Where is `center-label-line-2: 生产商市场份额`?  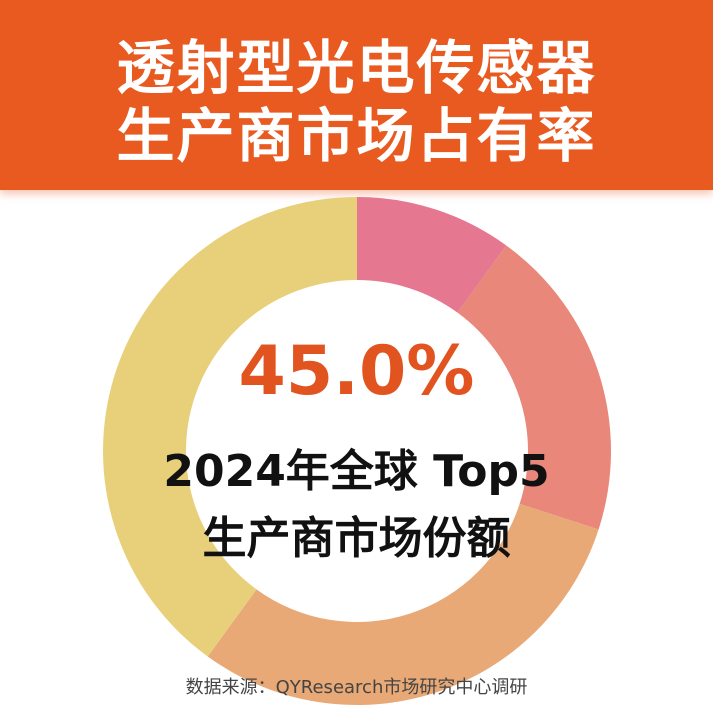 center-label-line-2: 生产商市场份额 is located at coordinates (356, 538).